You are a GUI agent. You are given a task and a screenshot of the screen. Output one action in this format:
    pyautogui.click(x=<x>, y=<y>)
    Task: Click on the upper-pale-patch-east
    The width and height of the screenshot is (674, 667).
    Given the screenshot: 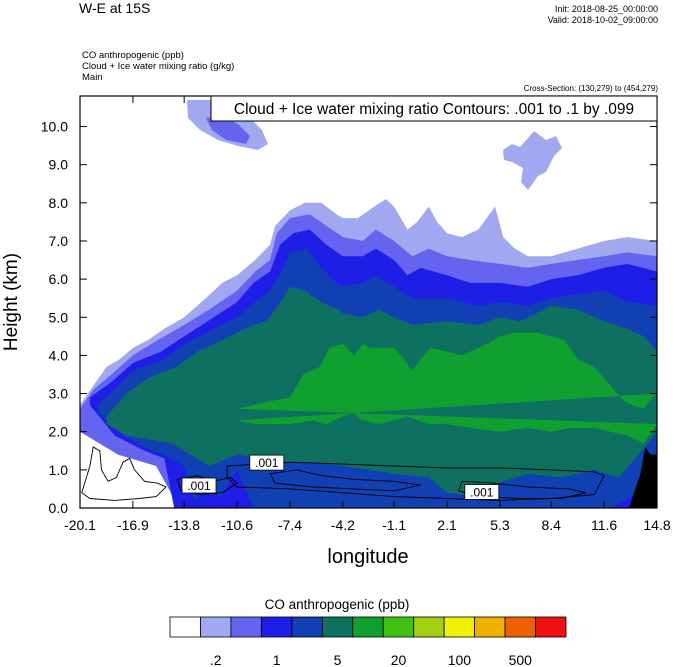 What is the action you would take?
    pyautogui.click(x=532, y=160)
    